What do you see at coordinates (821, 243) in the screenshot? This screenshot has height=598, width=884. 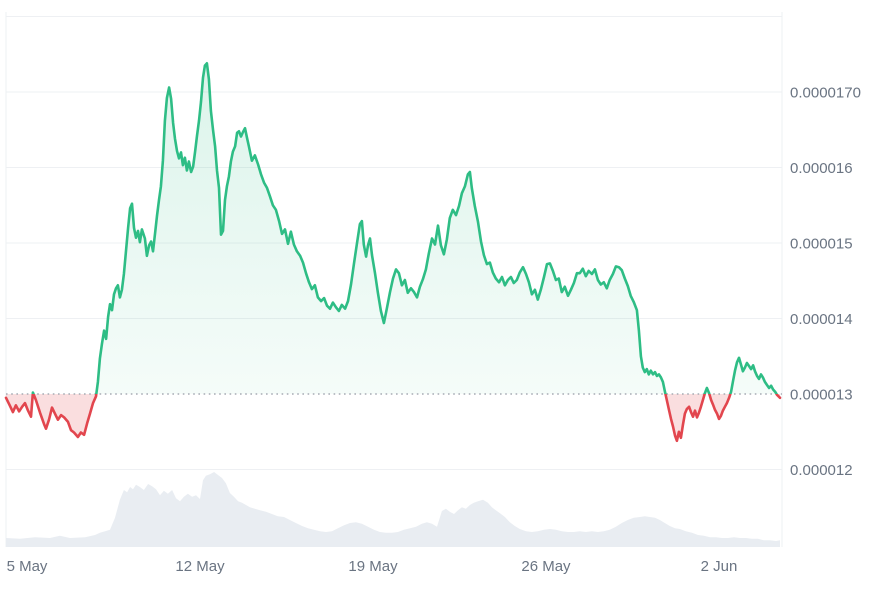 I see `y-axis-label: 0.000015` at bounding box center [821, 243].